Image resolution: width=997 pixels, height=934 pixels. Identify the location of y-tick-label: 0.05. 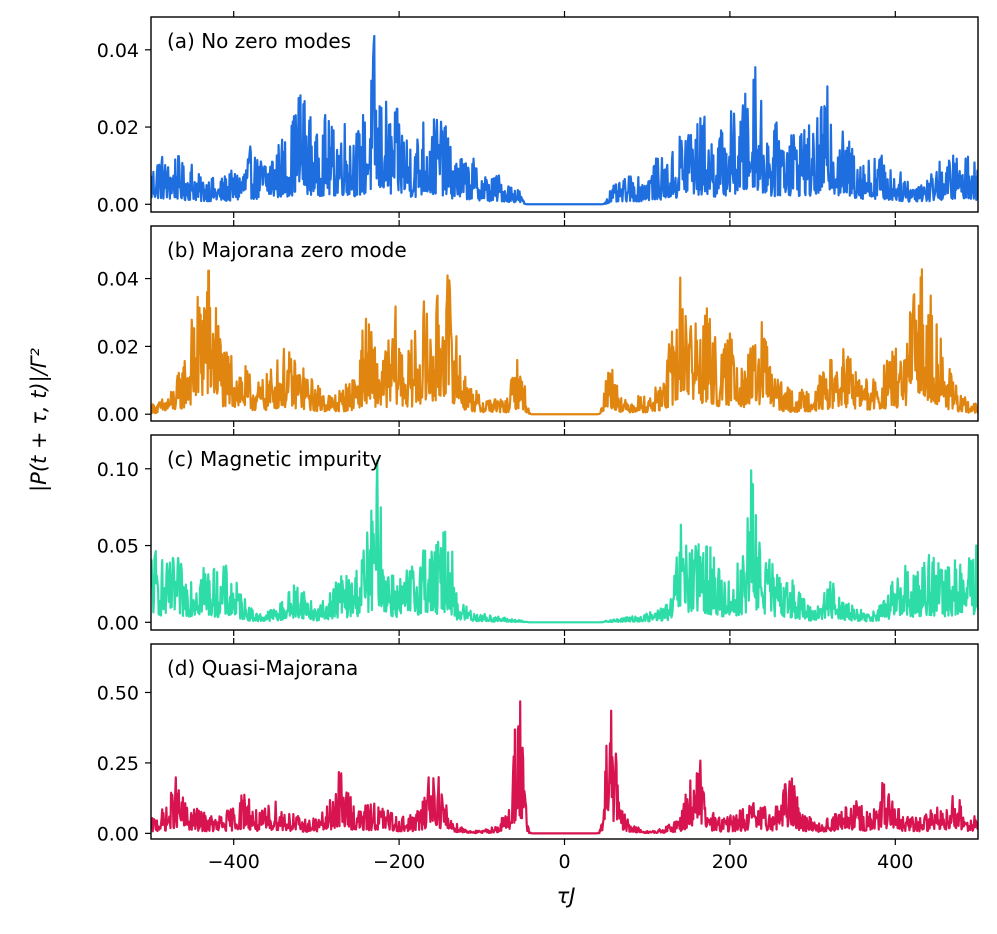
(118, 547).